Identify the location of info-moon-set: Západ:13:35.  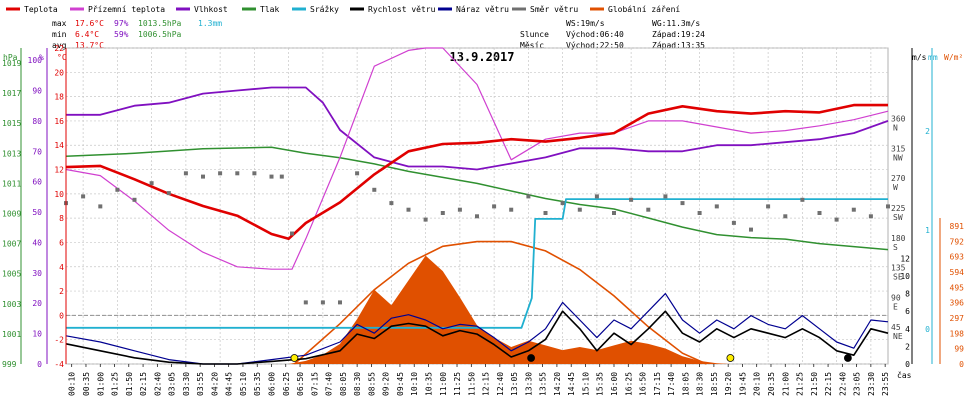
(678, 45).